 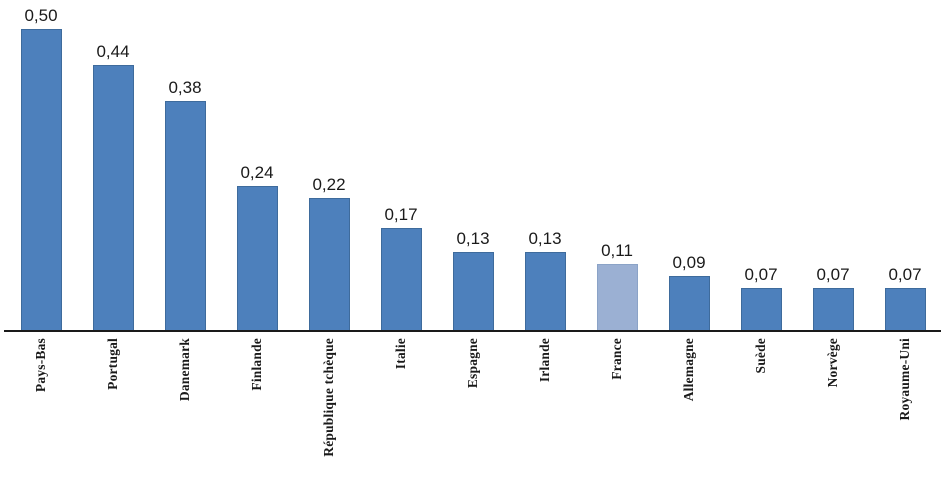 What do you see at coordinates (328, 397) in the screenshot?
I see `x-axis-label: République tchèque` at bounding box center [328, 397].